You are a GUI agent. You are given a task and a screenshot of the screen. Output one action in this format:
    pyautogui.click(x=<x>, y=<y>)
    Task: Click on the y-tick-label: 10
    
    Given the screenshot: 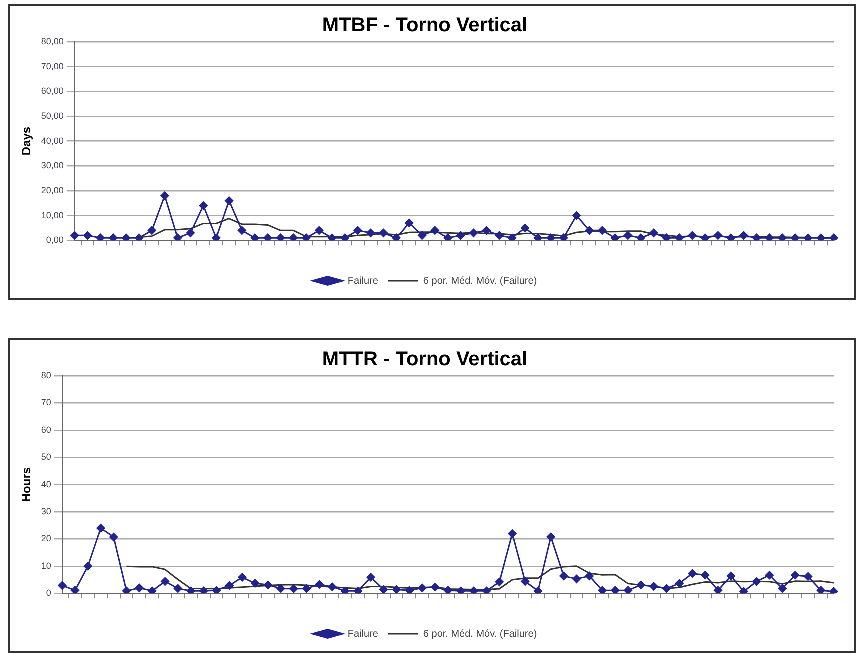 What is the action you would take?
    pyautogui.click(x=46, y=565)
    